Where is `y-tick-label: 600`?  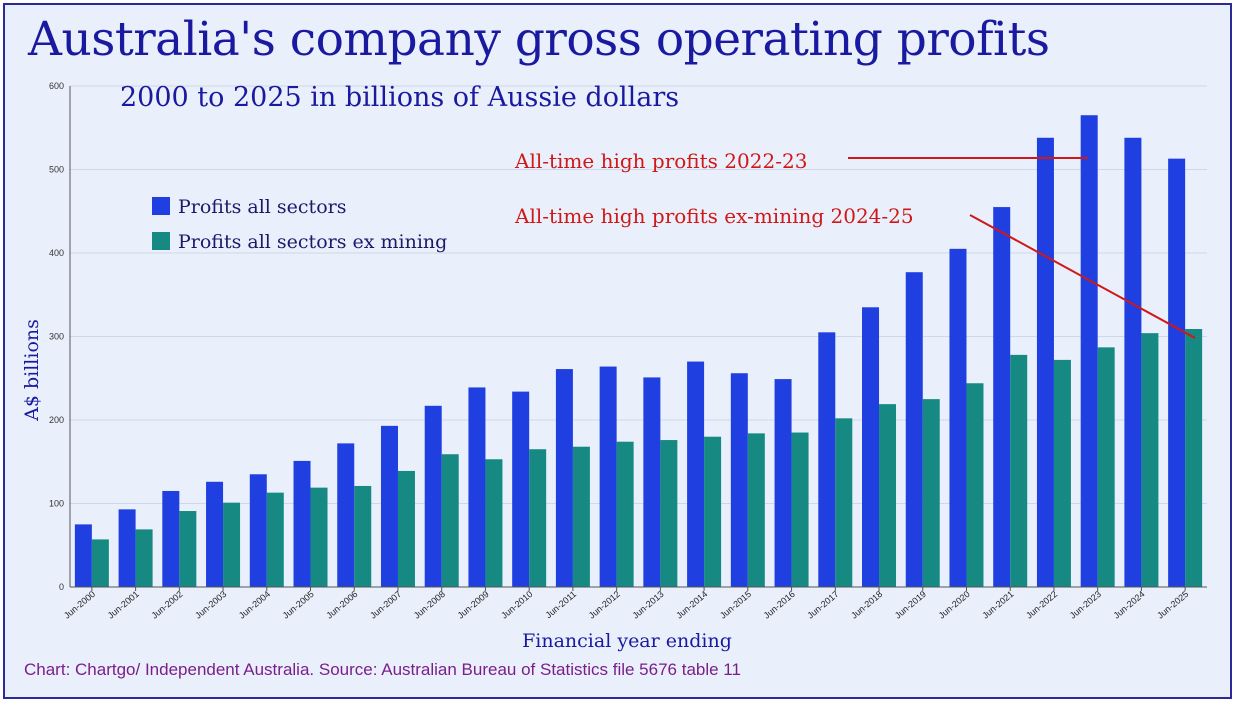 y-tick-label: 600 is located at coordinates (56, 86).